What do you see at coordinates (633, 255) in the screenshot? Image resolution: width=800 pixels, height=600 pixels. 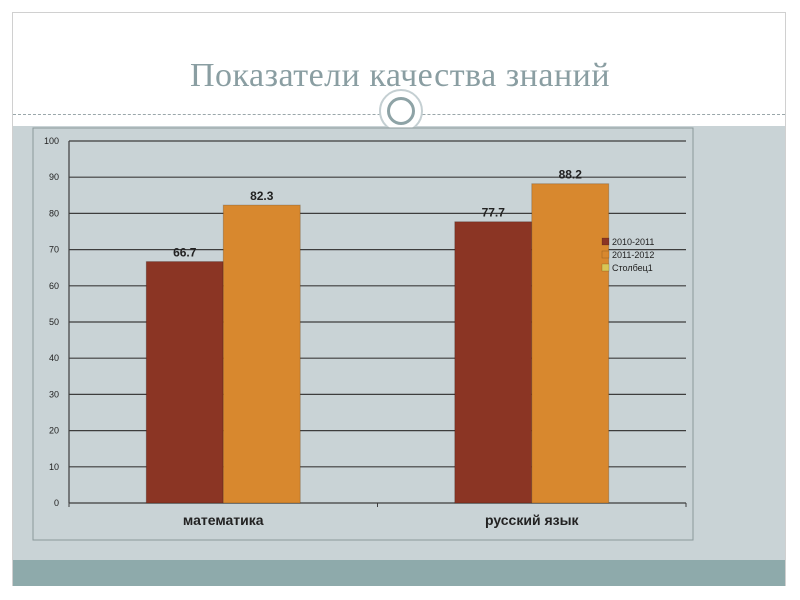 I see `legend-label: 2011-2012` at bounding box center [633, 255].